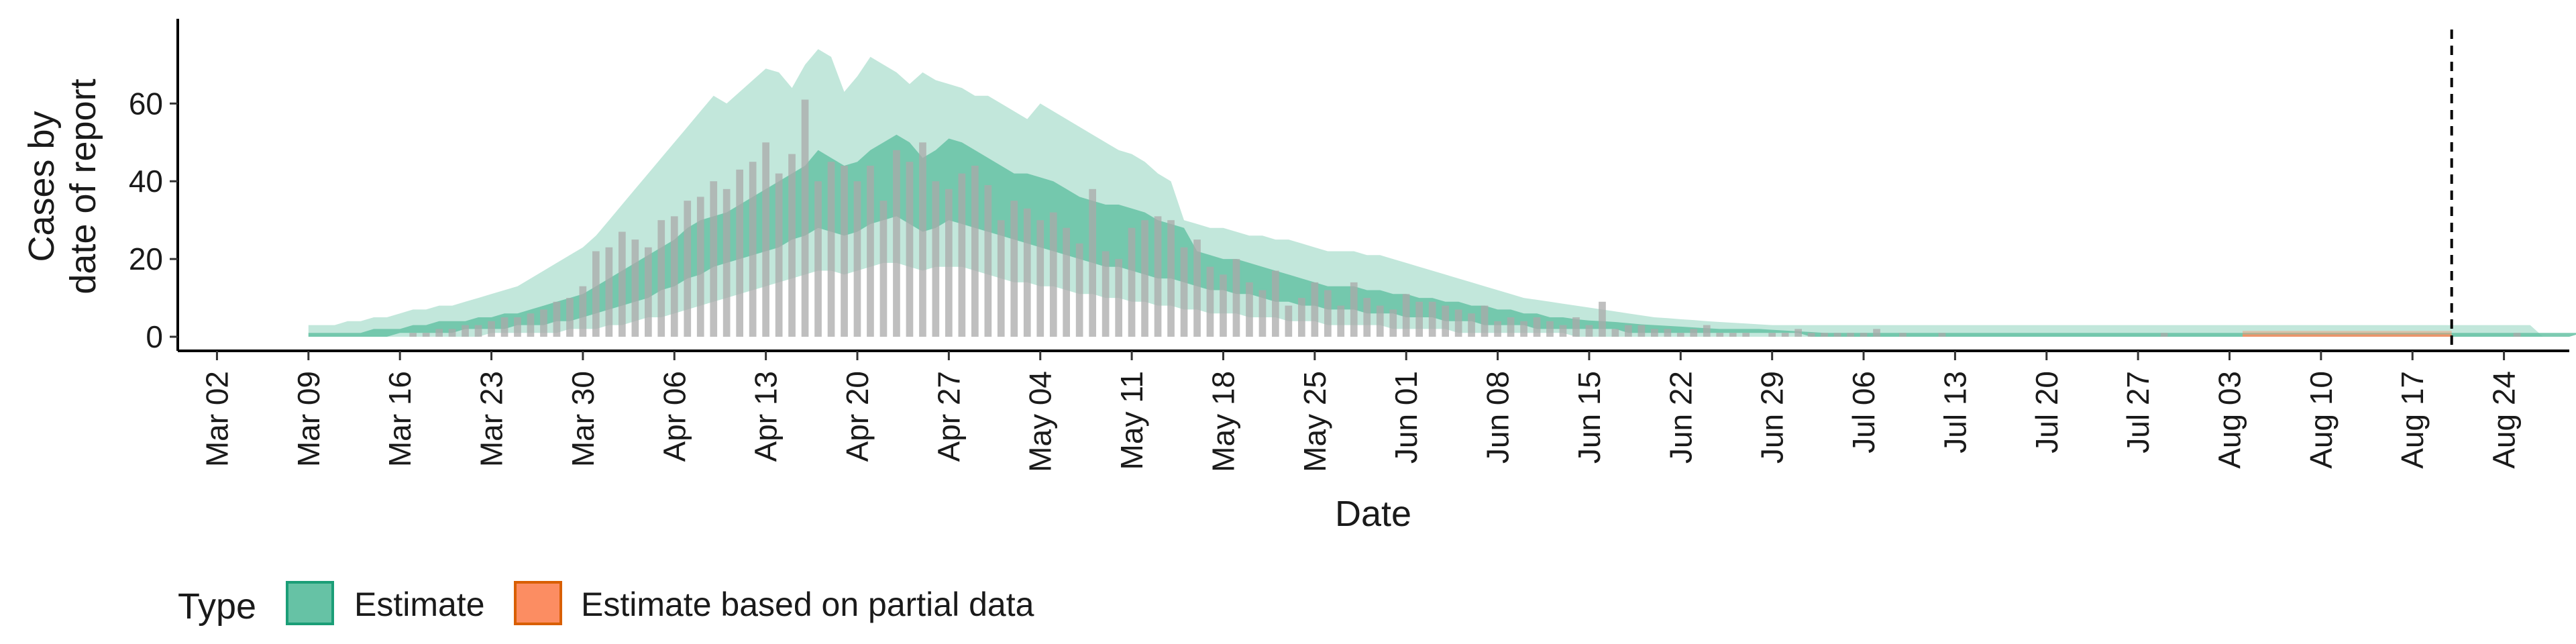  Describe the element at coordinates (1131, 420) in the screenshot. I see `x-tick-label: May 11` at that location.